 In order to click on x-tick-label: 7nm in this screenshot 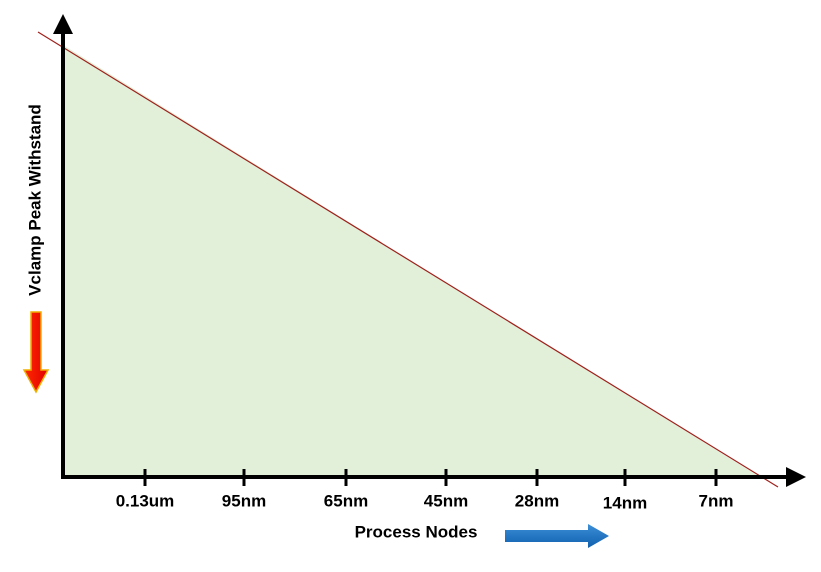, I will do `click(716, 500)`.